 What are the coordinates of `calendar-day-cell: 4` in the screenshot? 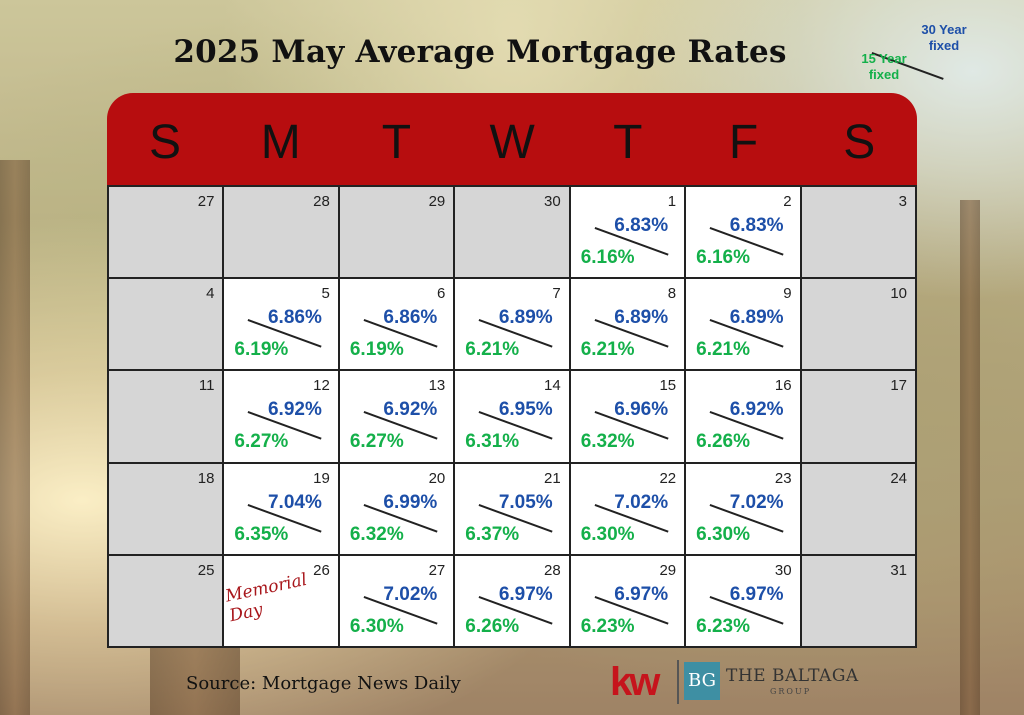 It's located at (166, 324).